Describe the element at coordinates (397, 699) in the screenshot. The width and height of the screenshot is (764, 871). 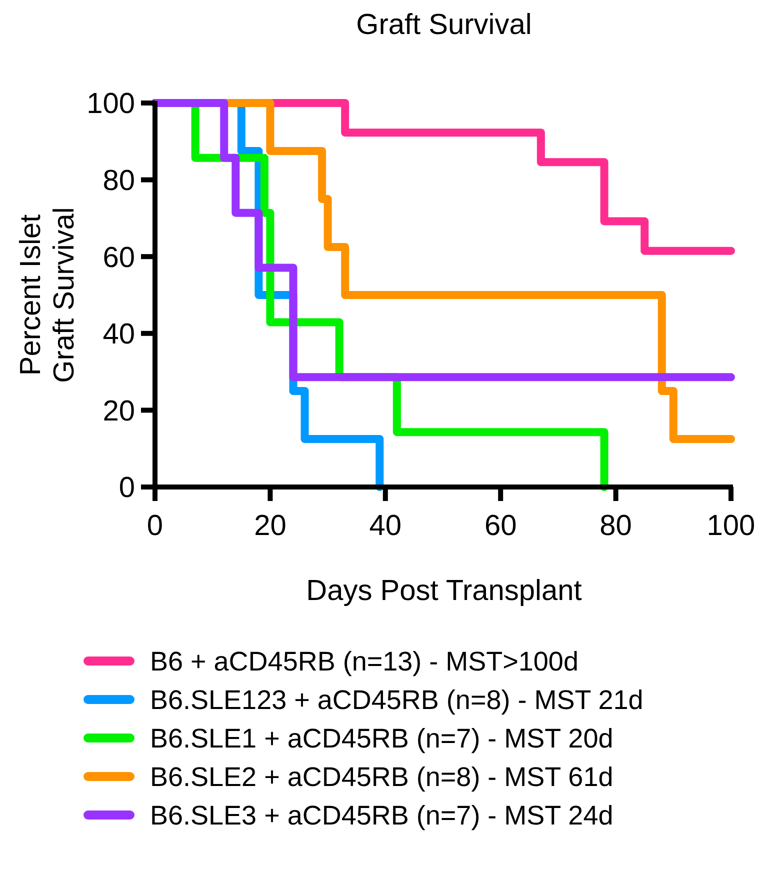
I see `legend-label: B6.SLE123 + aCD45RB (n=8) - MST 21d` at that location.